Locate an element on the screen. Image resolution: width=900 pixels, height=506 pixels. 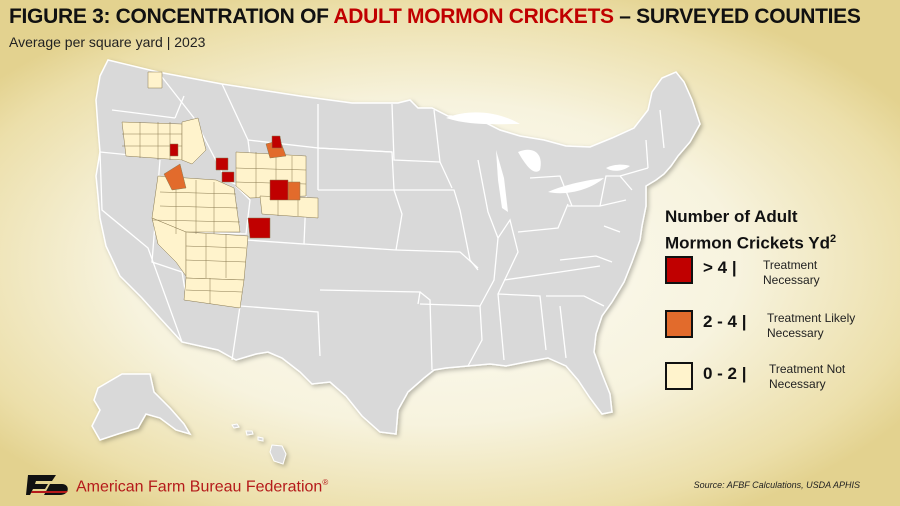
title-suffix: – SURVEYED COUNTIES is located at coordinates (737, 16).